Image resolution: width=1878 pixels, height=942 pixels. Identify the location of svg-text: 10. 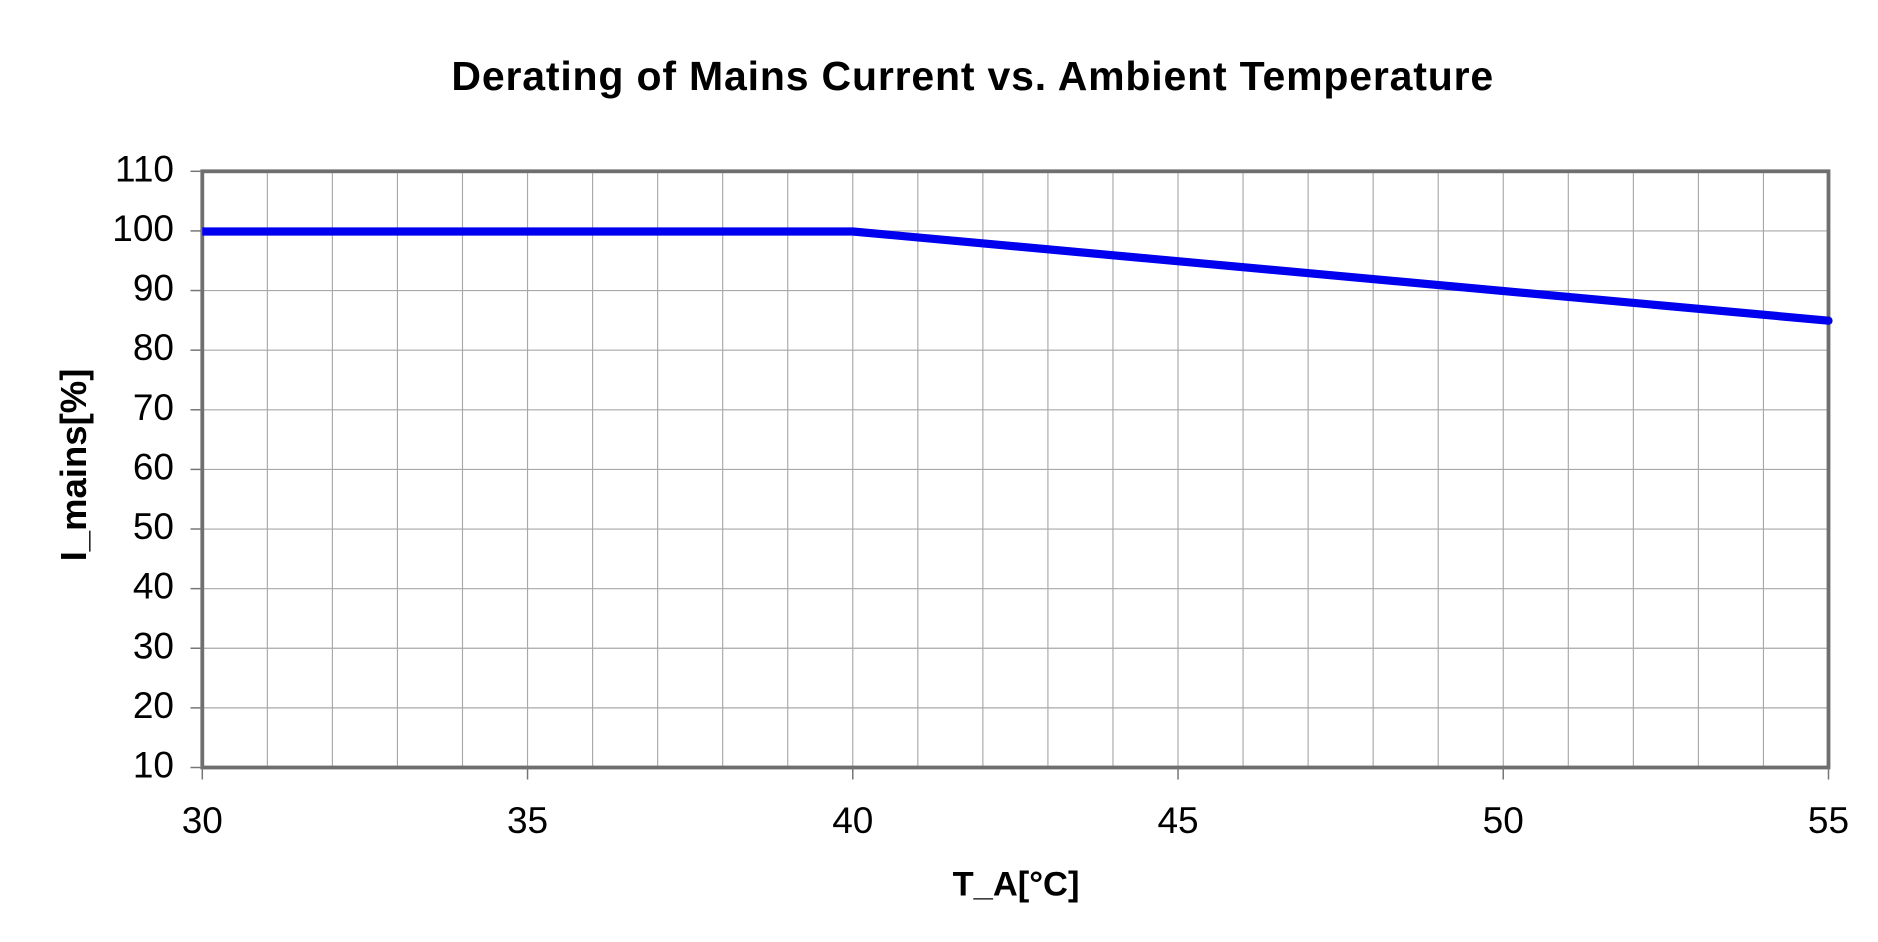
(153, 765).